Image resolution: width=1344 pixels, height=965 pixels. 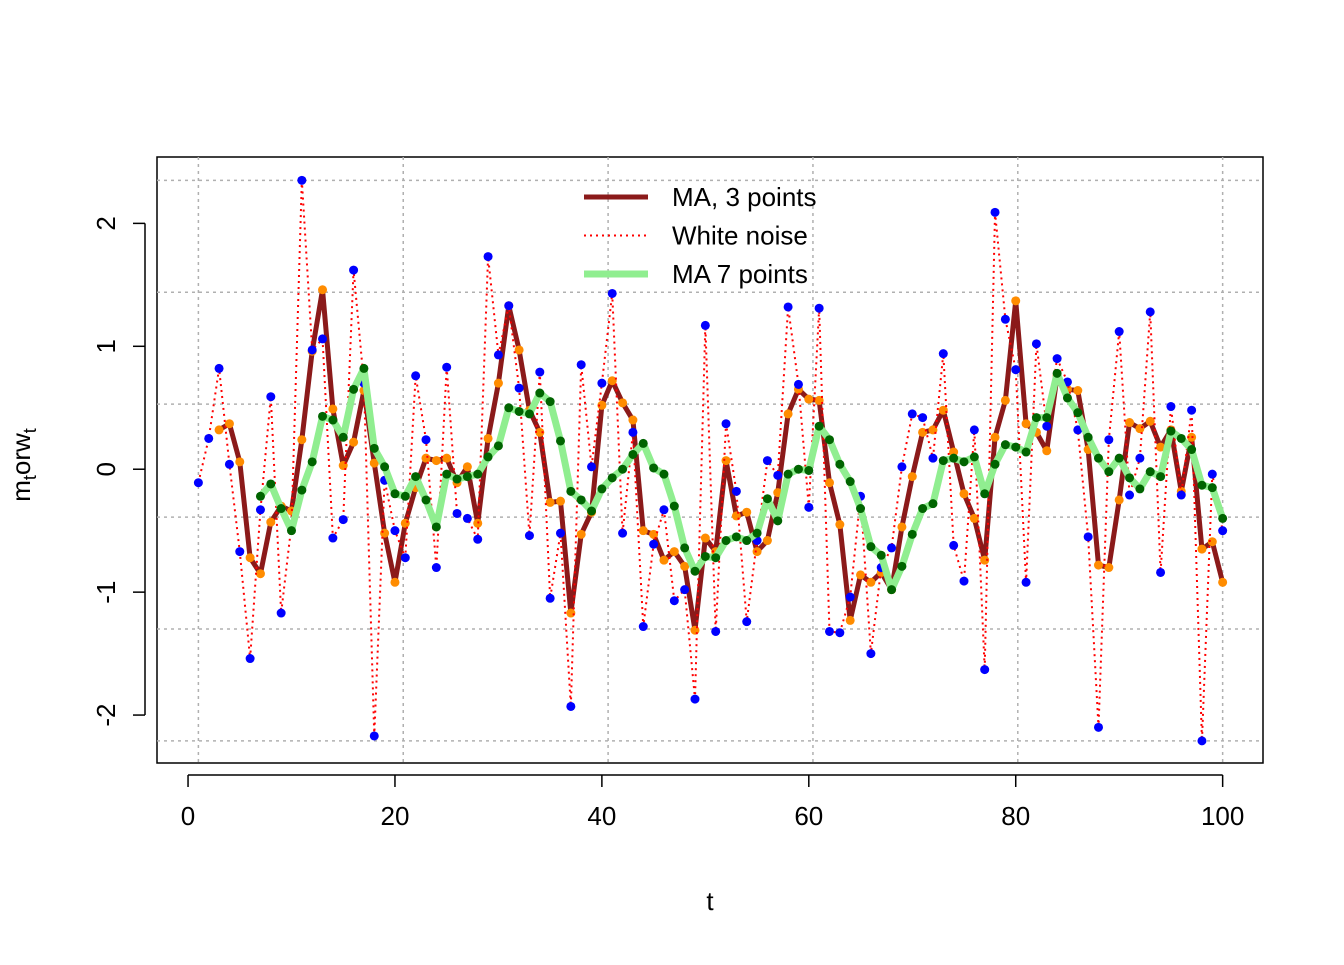 What do you see at coordinates (106, 223) in the screenshot?
I see `y-tick-label: 2` at bounding box center [106, 223].